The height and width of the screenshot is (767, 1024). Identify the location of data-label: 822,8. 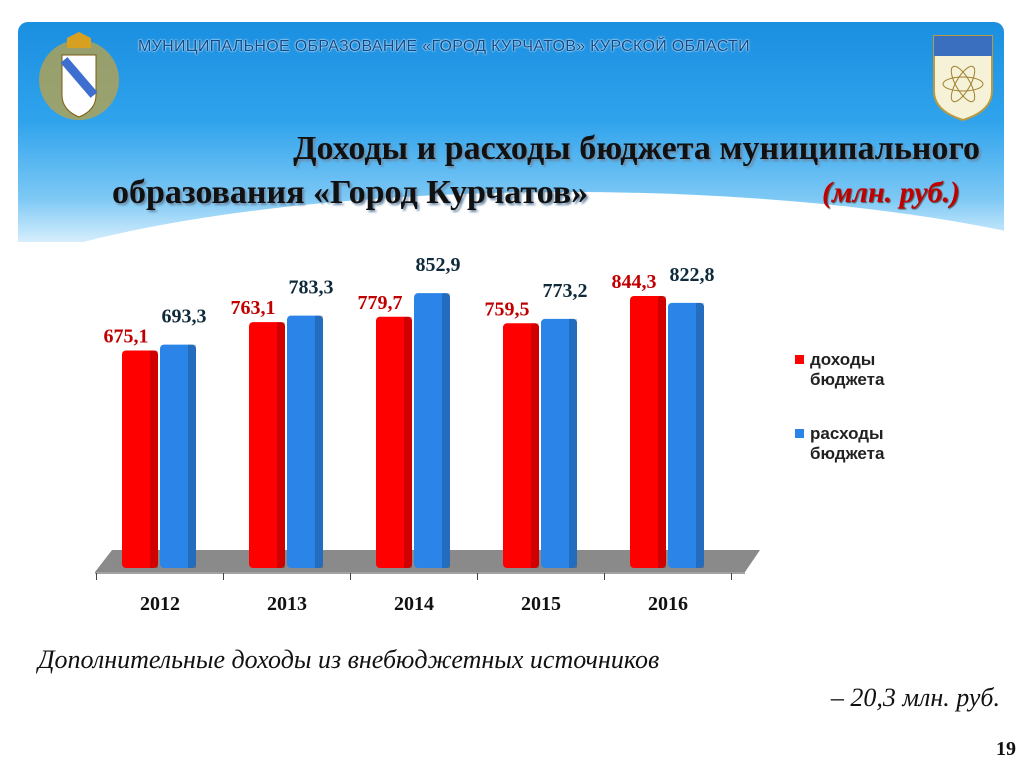
(692, 275).